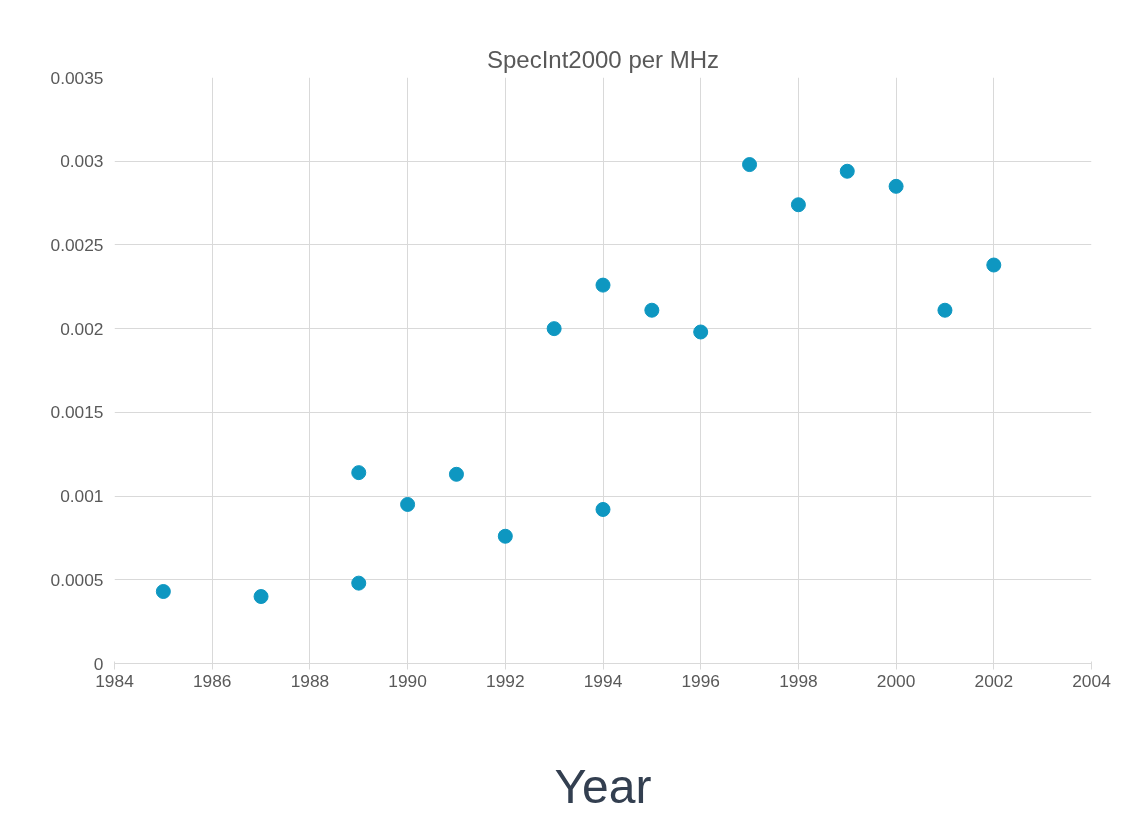 This screenshot has height=815, width=1142. What do you see at coordinates (77, 77) in the screenshot?
I see `y-tick-label: 0.0035` at bounding box center [77, 77].